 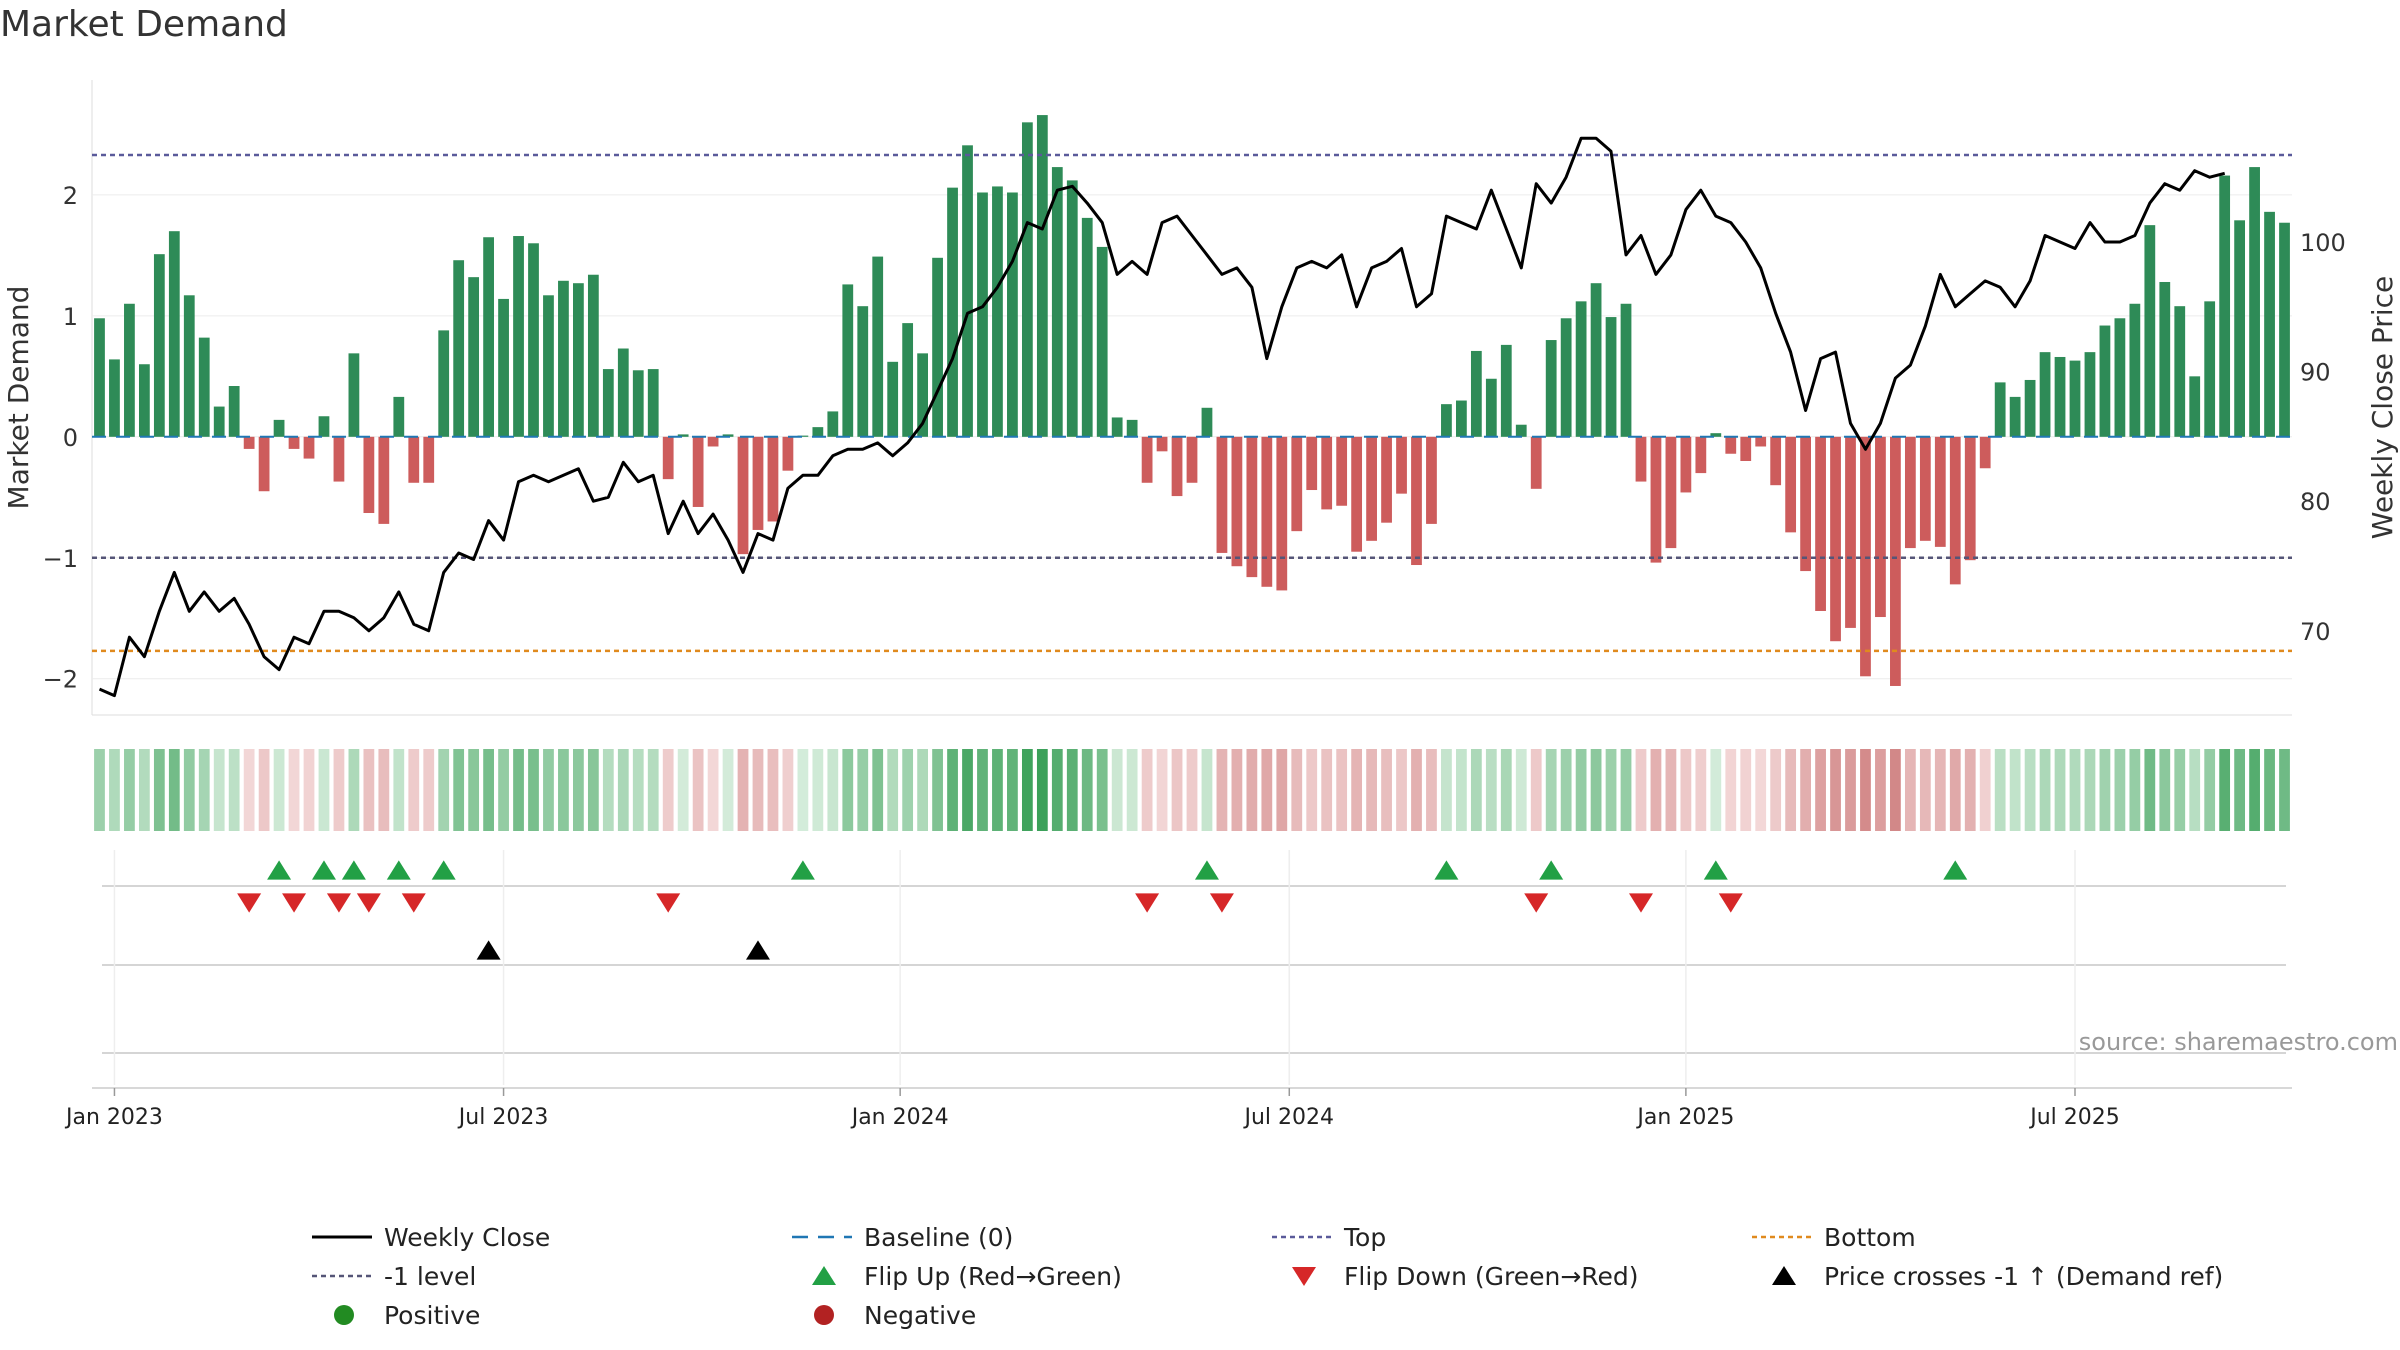 I want to click on y-tick-label-right: 90, so click(x=2315, y=373).